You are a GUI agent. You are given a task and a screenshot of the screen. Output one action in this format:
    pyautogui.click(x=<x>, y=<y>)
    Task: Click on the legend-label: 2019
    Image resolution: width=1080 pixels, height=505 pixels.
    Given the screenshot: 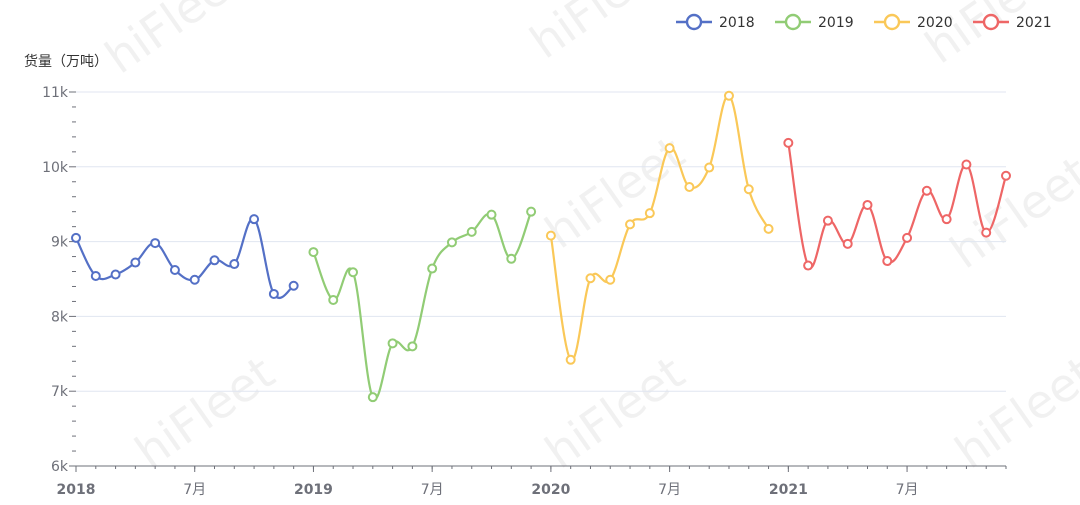 What is the action you would take?
    pyautogui.click(x=836, y=23)
    